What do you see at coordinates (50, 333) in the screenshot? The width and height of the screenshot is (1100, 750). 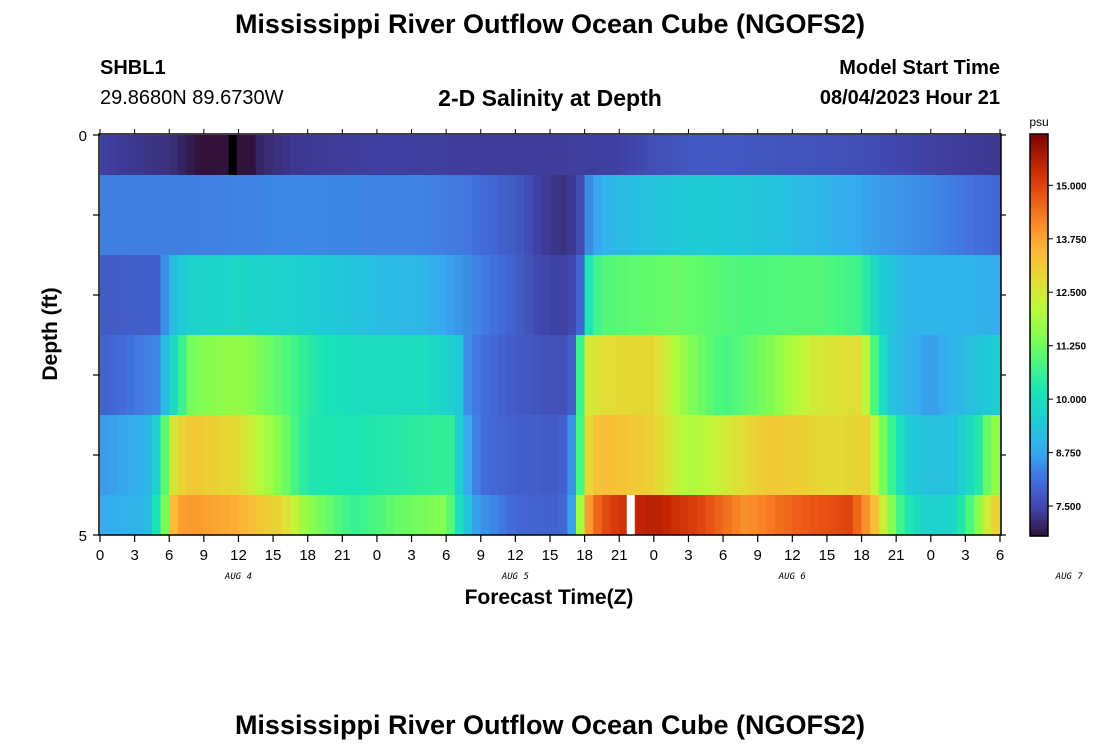 I see `y-axis-label: Depth (ft)` at bounding box center [50, 333].